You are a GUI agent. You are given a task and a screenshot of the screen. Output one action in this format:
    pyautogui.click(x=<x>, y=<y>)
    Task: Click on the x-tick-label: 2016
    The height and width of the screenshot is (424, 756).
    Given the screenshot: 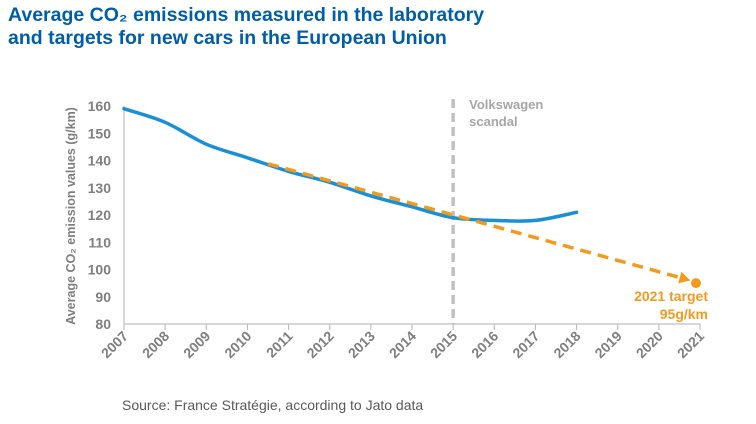 What is the action you would take?
    pyautogui.click(x=484, y=344)
    